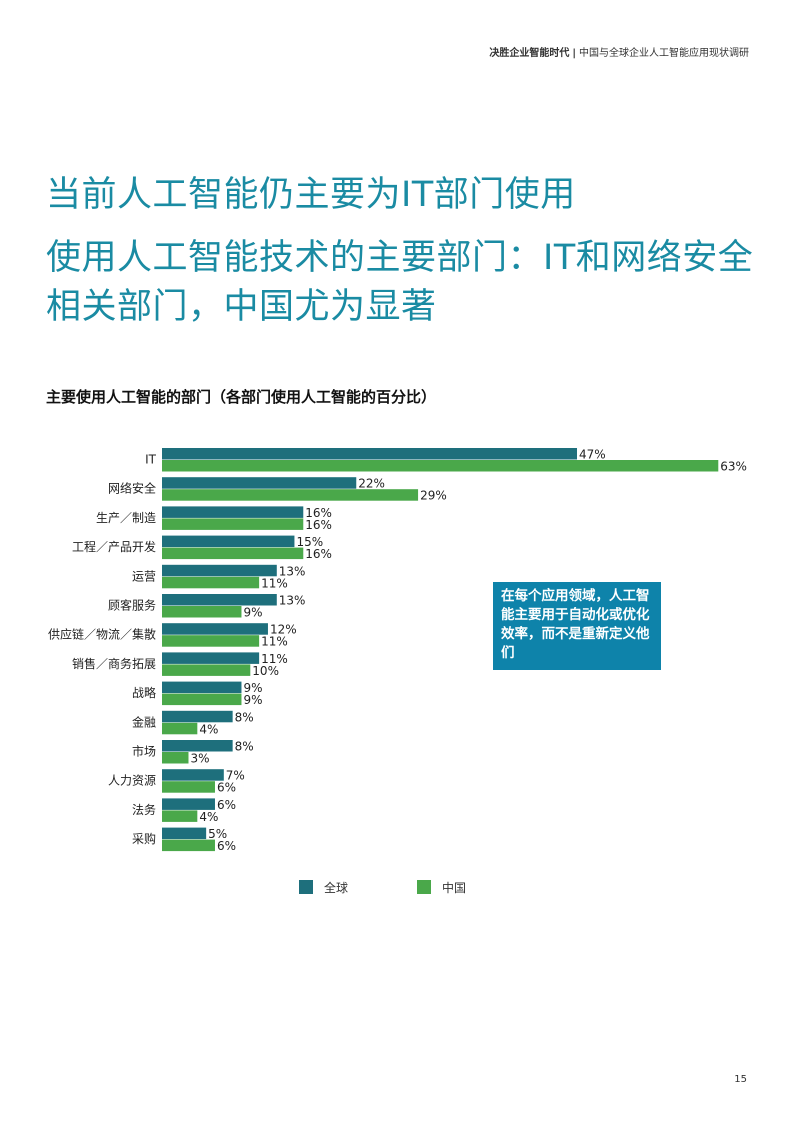 The image size is (793, 1122). What do you see at coordinates (454, 887) in the screenshot?
I see `legend-label: 中国` at bounding box center [454, 887].